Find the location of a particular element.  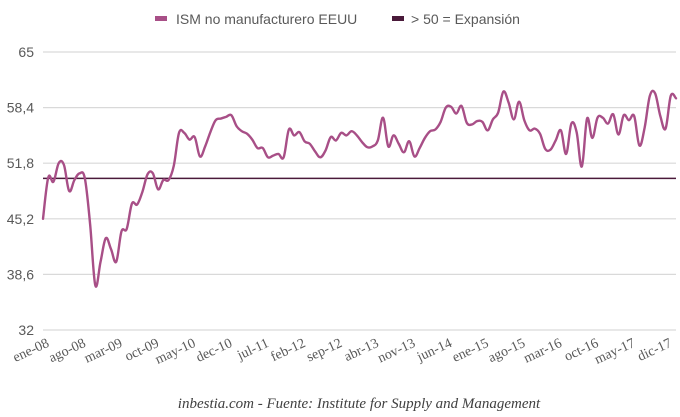

x-tick-label: dic-17 is located at coordinates (654, 350).